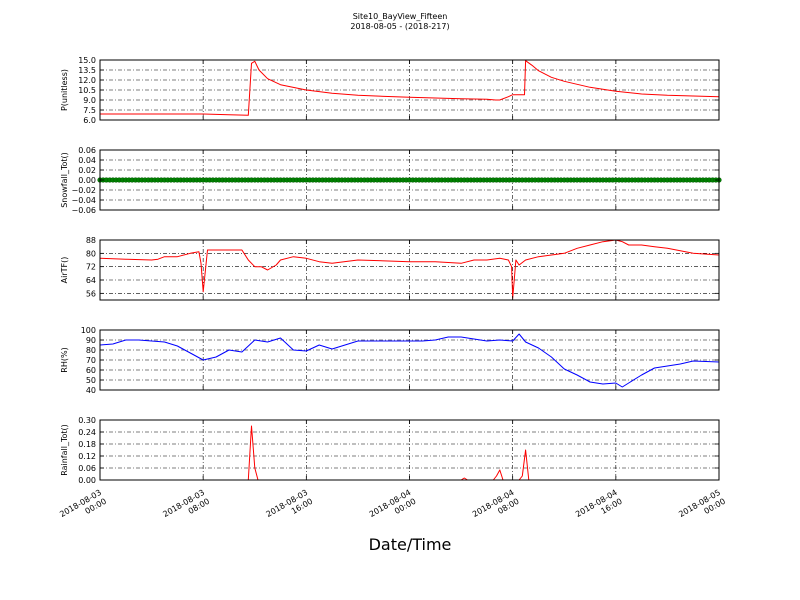 Image resolution: width=800 pixels, height=600 pixels. What do you see at coordinates (88, 330) in the screenshot?
I see `y-tick-label: 100` at bounding box center [88, 330].